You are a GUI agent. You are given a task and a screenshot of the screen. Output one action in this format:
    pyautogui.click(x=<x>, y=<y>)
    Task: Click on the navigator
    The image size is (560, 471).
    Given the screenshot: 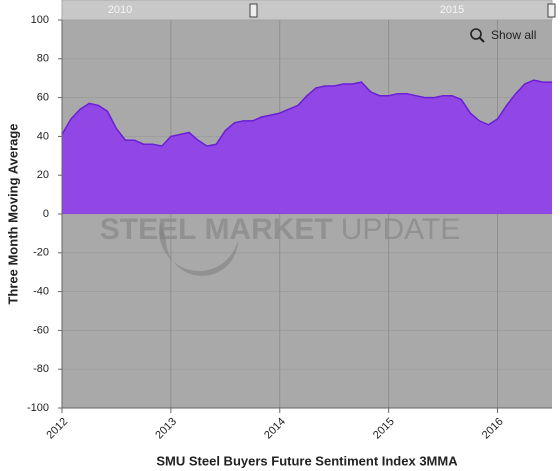 What is the action you would take?
    pyautogui.click(x=307, y=10)
    